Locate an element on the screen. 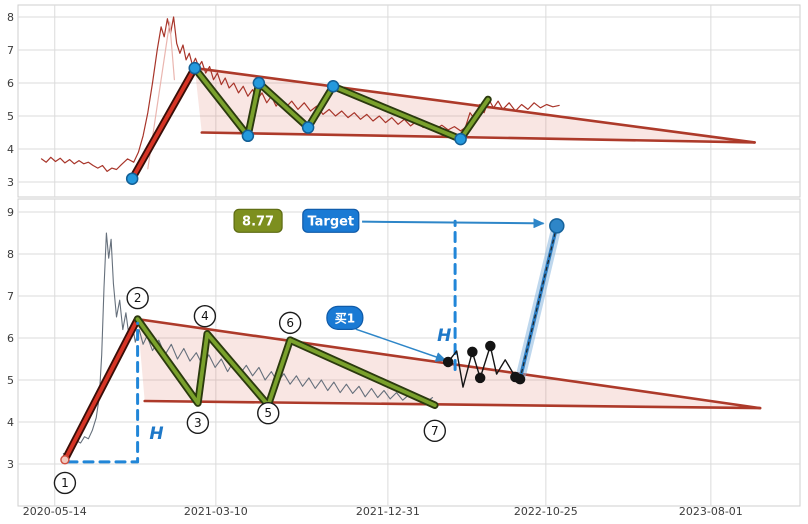 The image size is (808, 524). height-label-1: H is located at coordinates (156, 434).